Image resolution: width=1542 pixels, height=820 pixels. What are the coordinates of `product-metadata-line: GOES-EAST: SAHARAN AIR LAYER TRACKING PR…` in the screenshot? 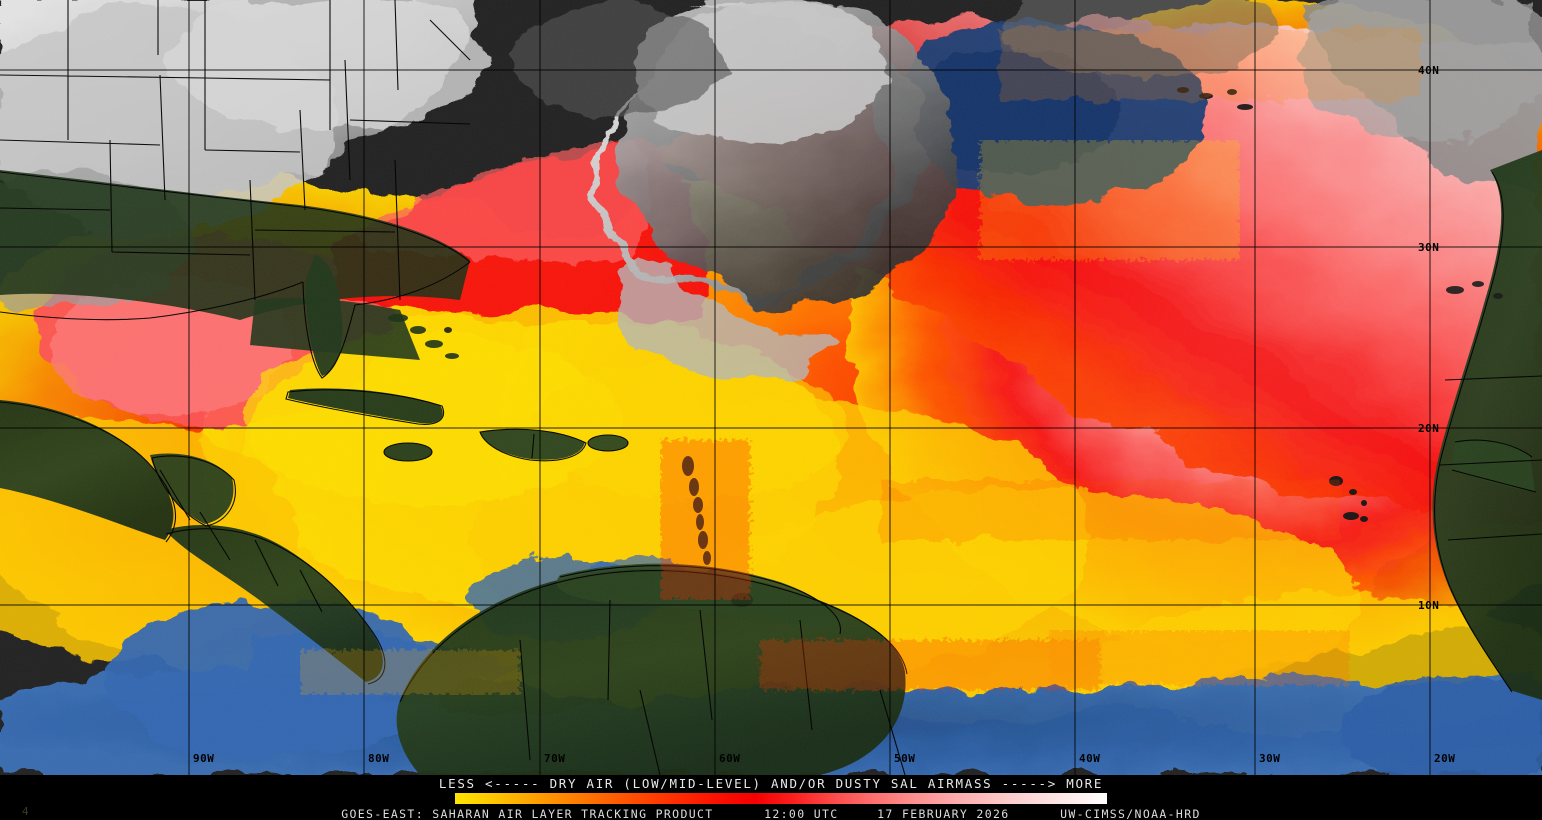 It's located at (771, 813).